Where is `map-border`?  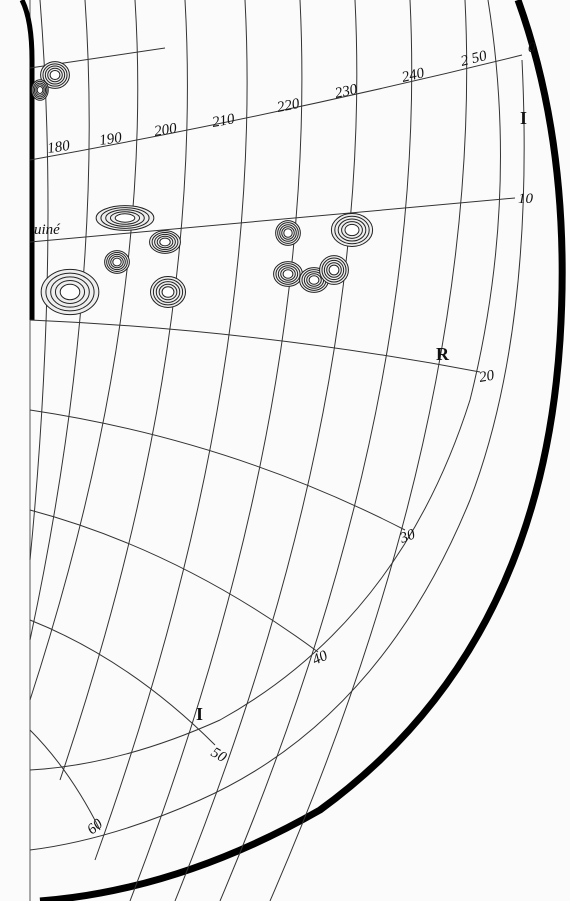 map-border is located at coordinates (27, 160).